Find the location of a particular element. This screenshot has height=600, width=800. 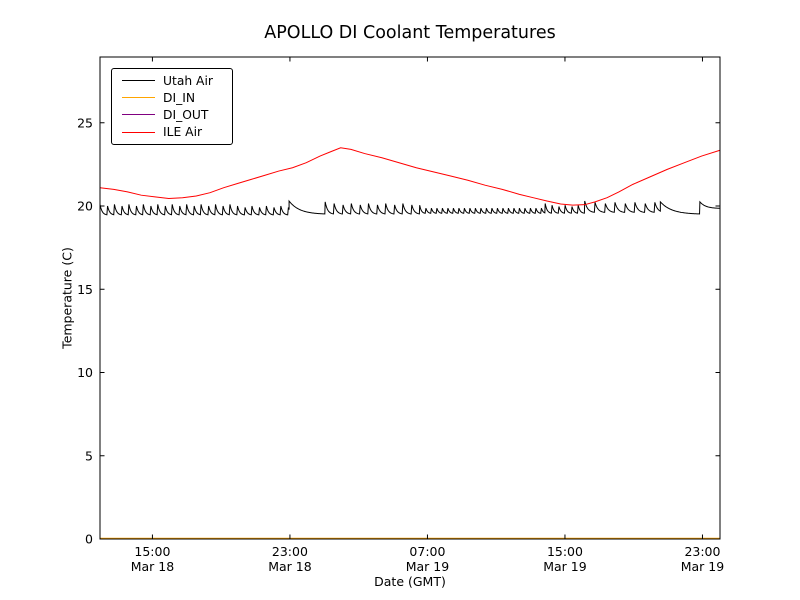

legend-item-di-out: DI_OUT is located at coordinates (174, 114).